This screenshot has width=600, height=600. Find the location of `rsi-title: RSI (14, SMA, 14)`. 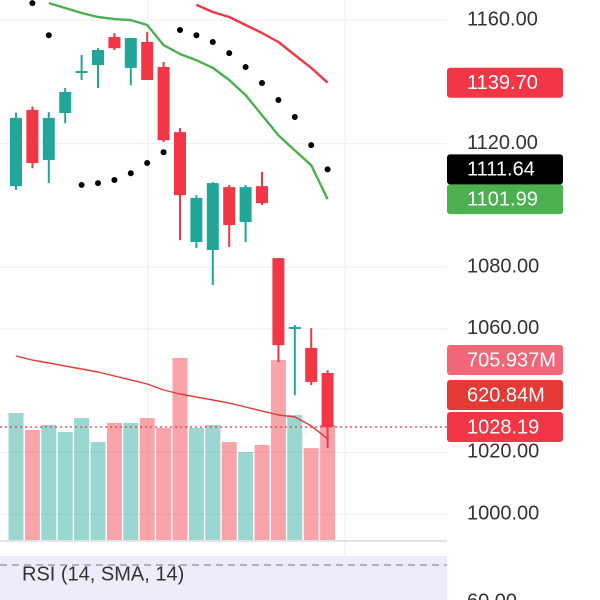

rsi-title: RSI (14, SMA, 14) is located at coordinates (103, 574).